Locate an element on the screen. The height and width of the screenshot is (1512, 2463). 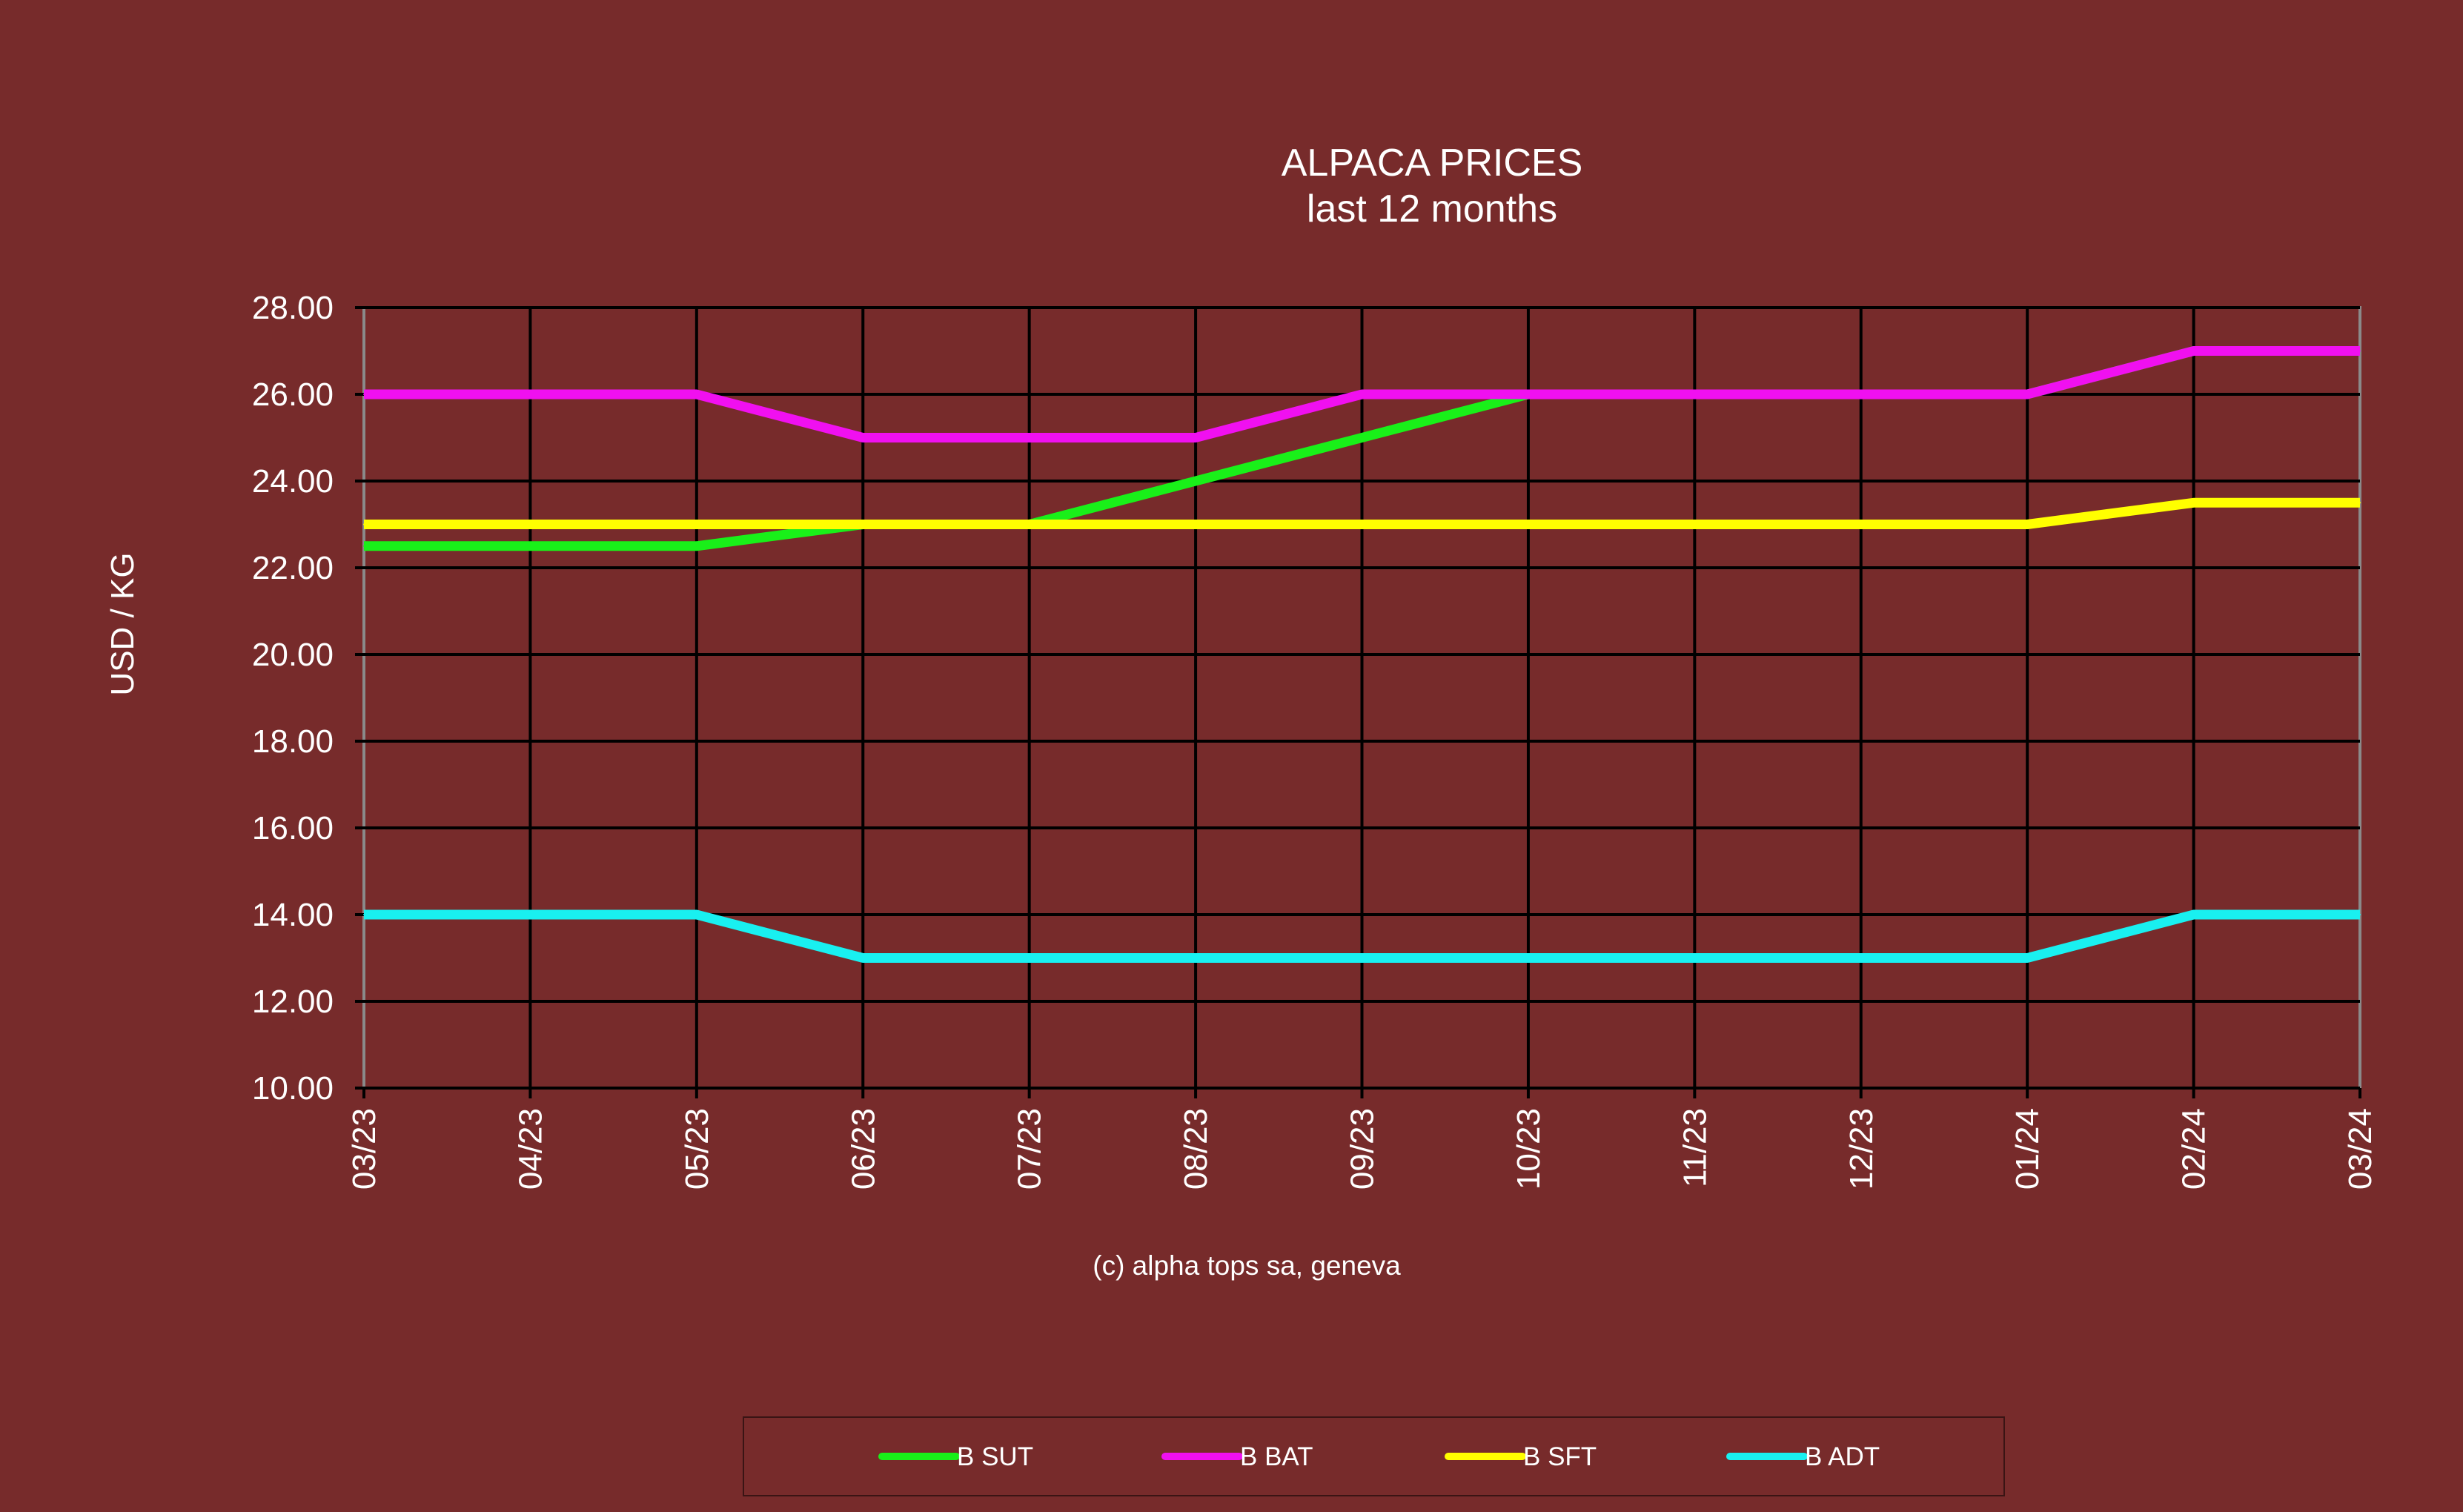
legend: B SUT B BAT B SFT B ADT is located at coordinates (1379, 1457).